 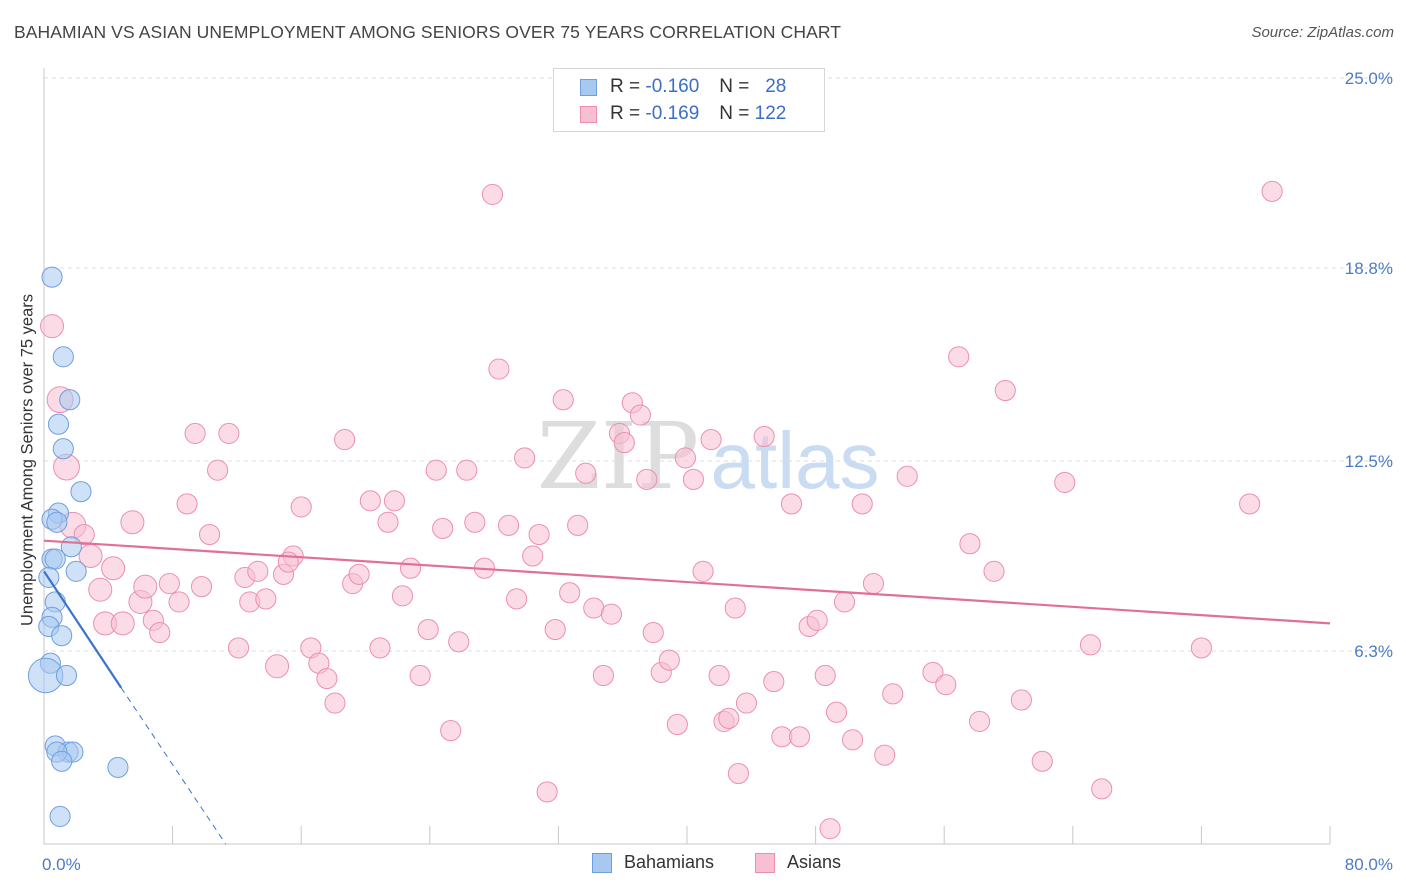 I want to click on y-tick-label: 18.8%, so click(x=1369, y=268).